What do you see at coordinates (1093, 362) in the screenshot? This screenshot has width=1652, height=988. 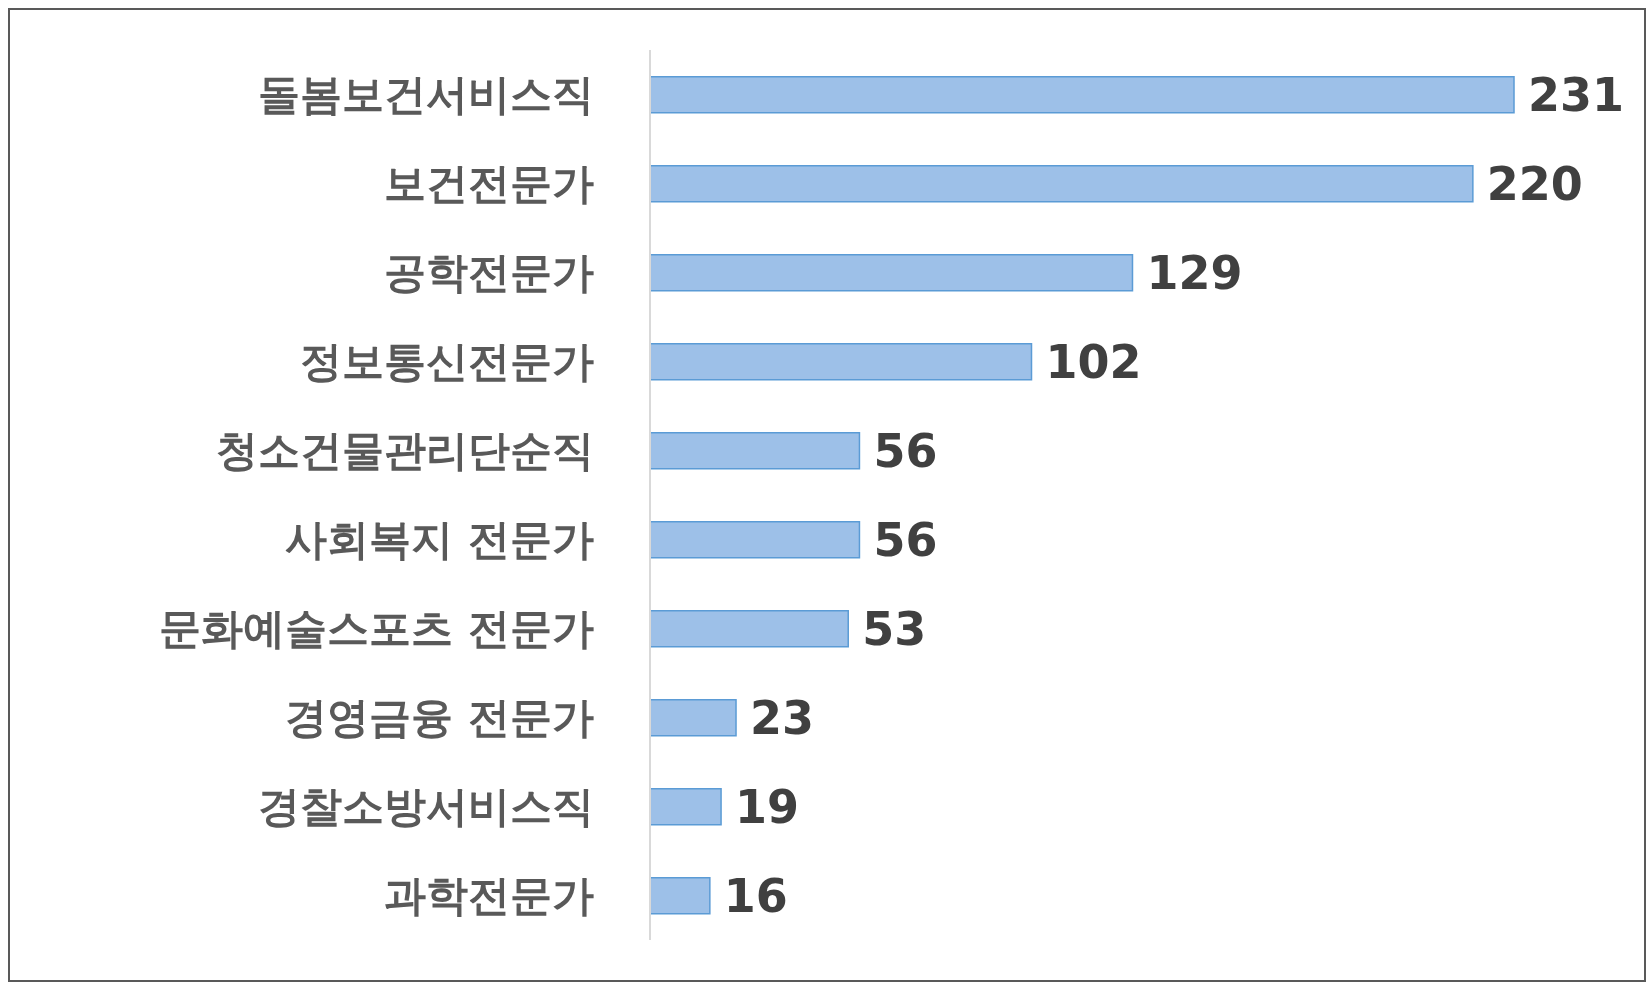 I see `data-label: 102` at bounding box center [1093, 362].